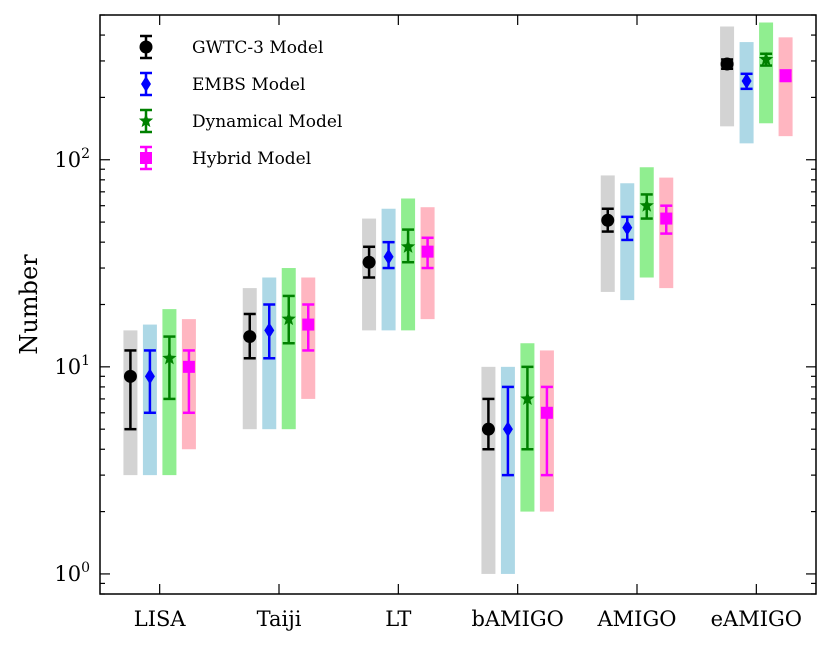  What do you see at coordinates (29, 304) in the screenshot?
I see `y-axis-label: Number` at bounding box center [29, 304].